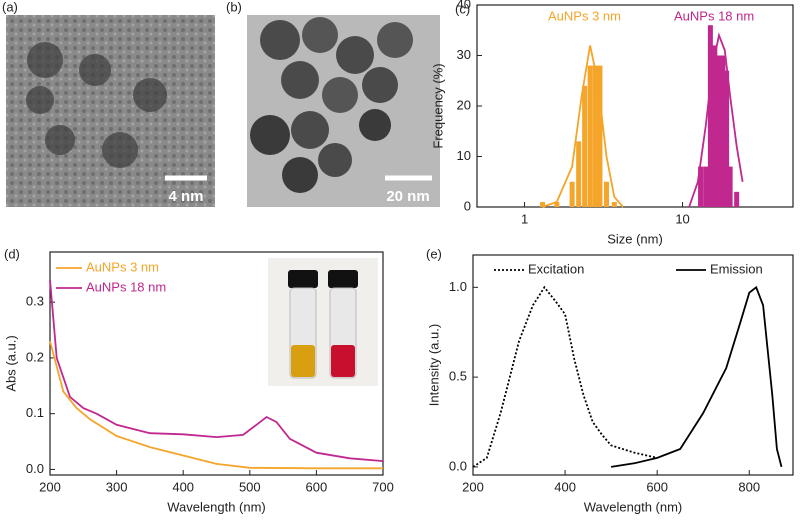  Describe the element at coordinates (736, 268) in the screenshot. I see `legend-label: Emission` at that location.